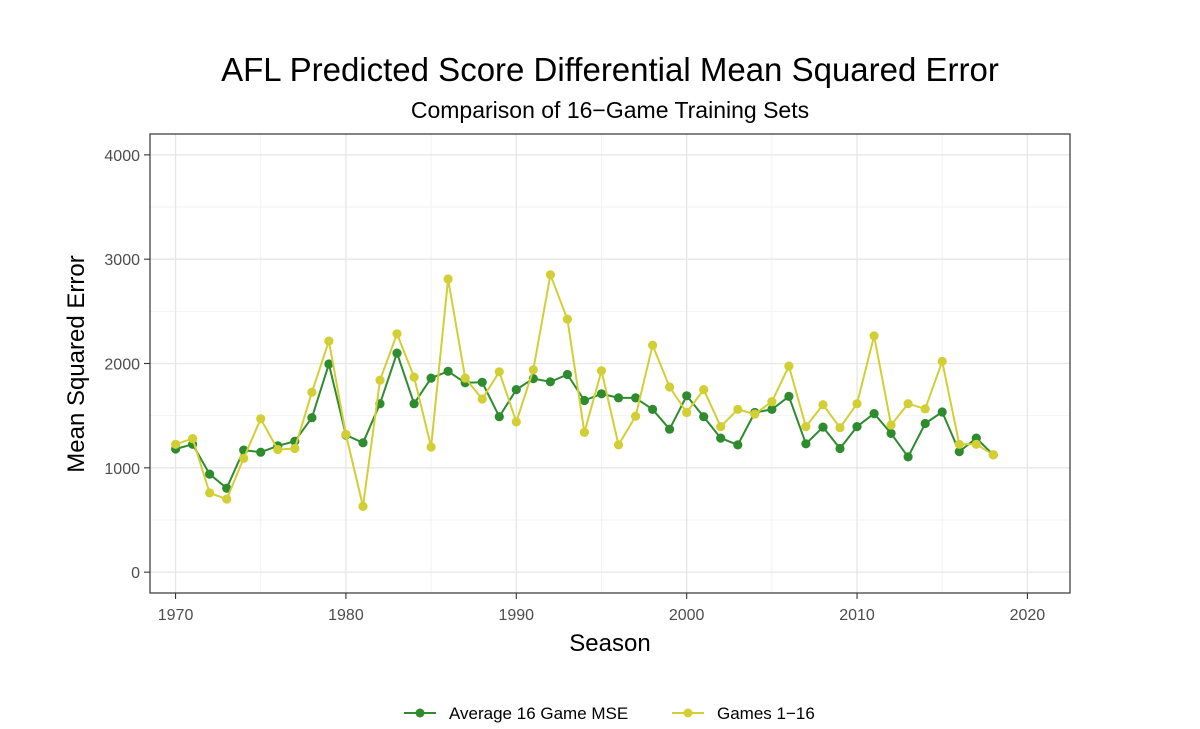 This screenshot has height=729, width=1200. Describe the element at coordinates (122, 365) in the screenshot. I see `y-tick-label: 2000` at that location.